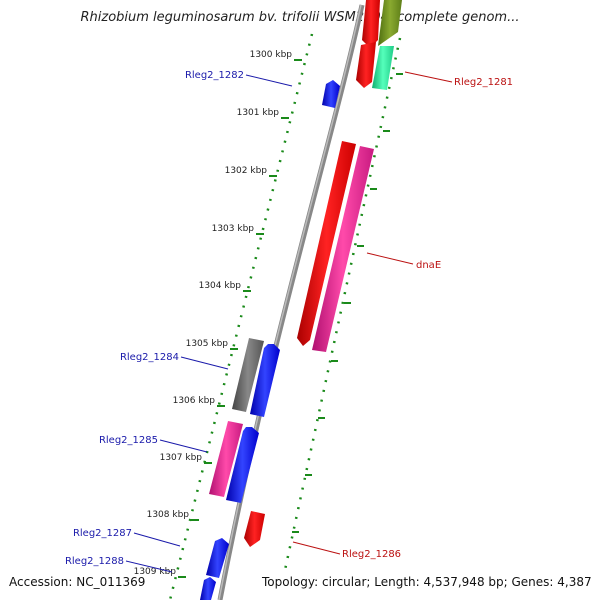 This screenshot has width=600, height=600. Describe the element at coordinates (258, 113) in the screenshot. I see `tick-label: 1301 kbp` at that location.